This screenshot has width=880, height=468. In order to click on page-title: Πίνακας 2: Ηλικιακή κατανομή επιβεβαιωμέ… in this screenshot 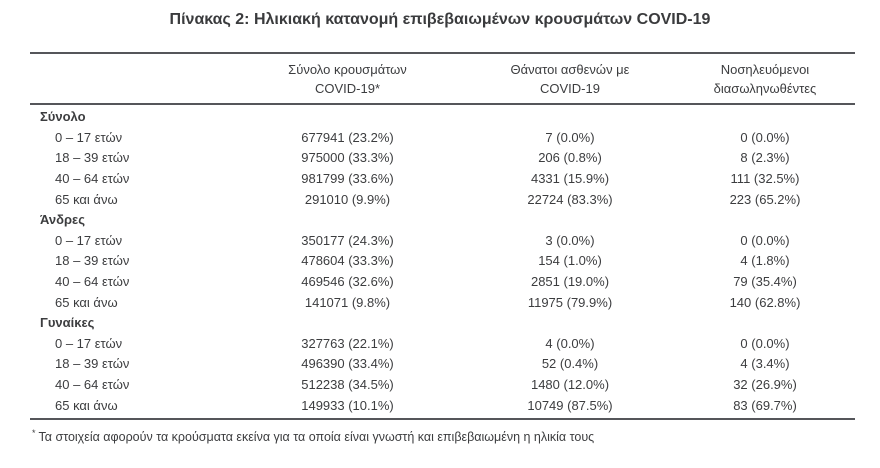, I will do `click(440, 19)`.